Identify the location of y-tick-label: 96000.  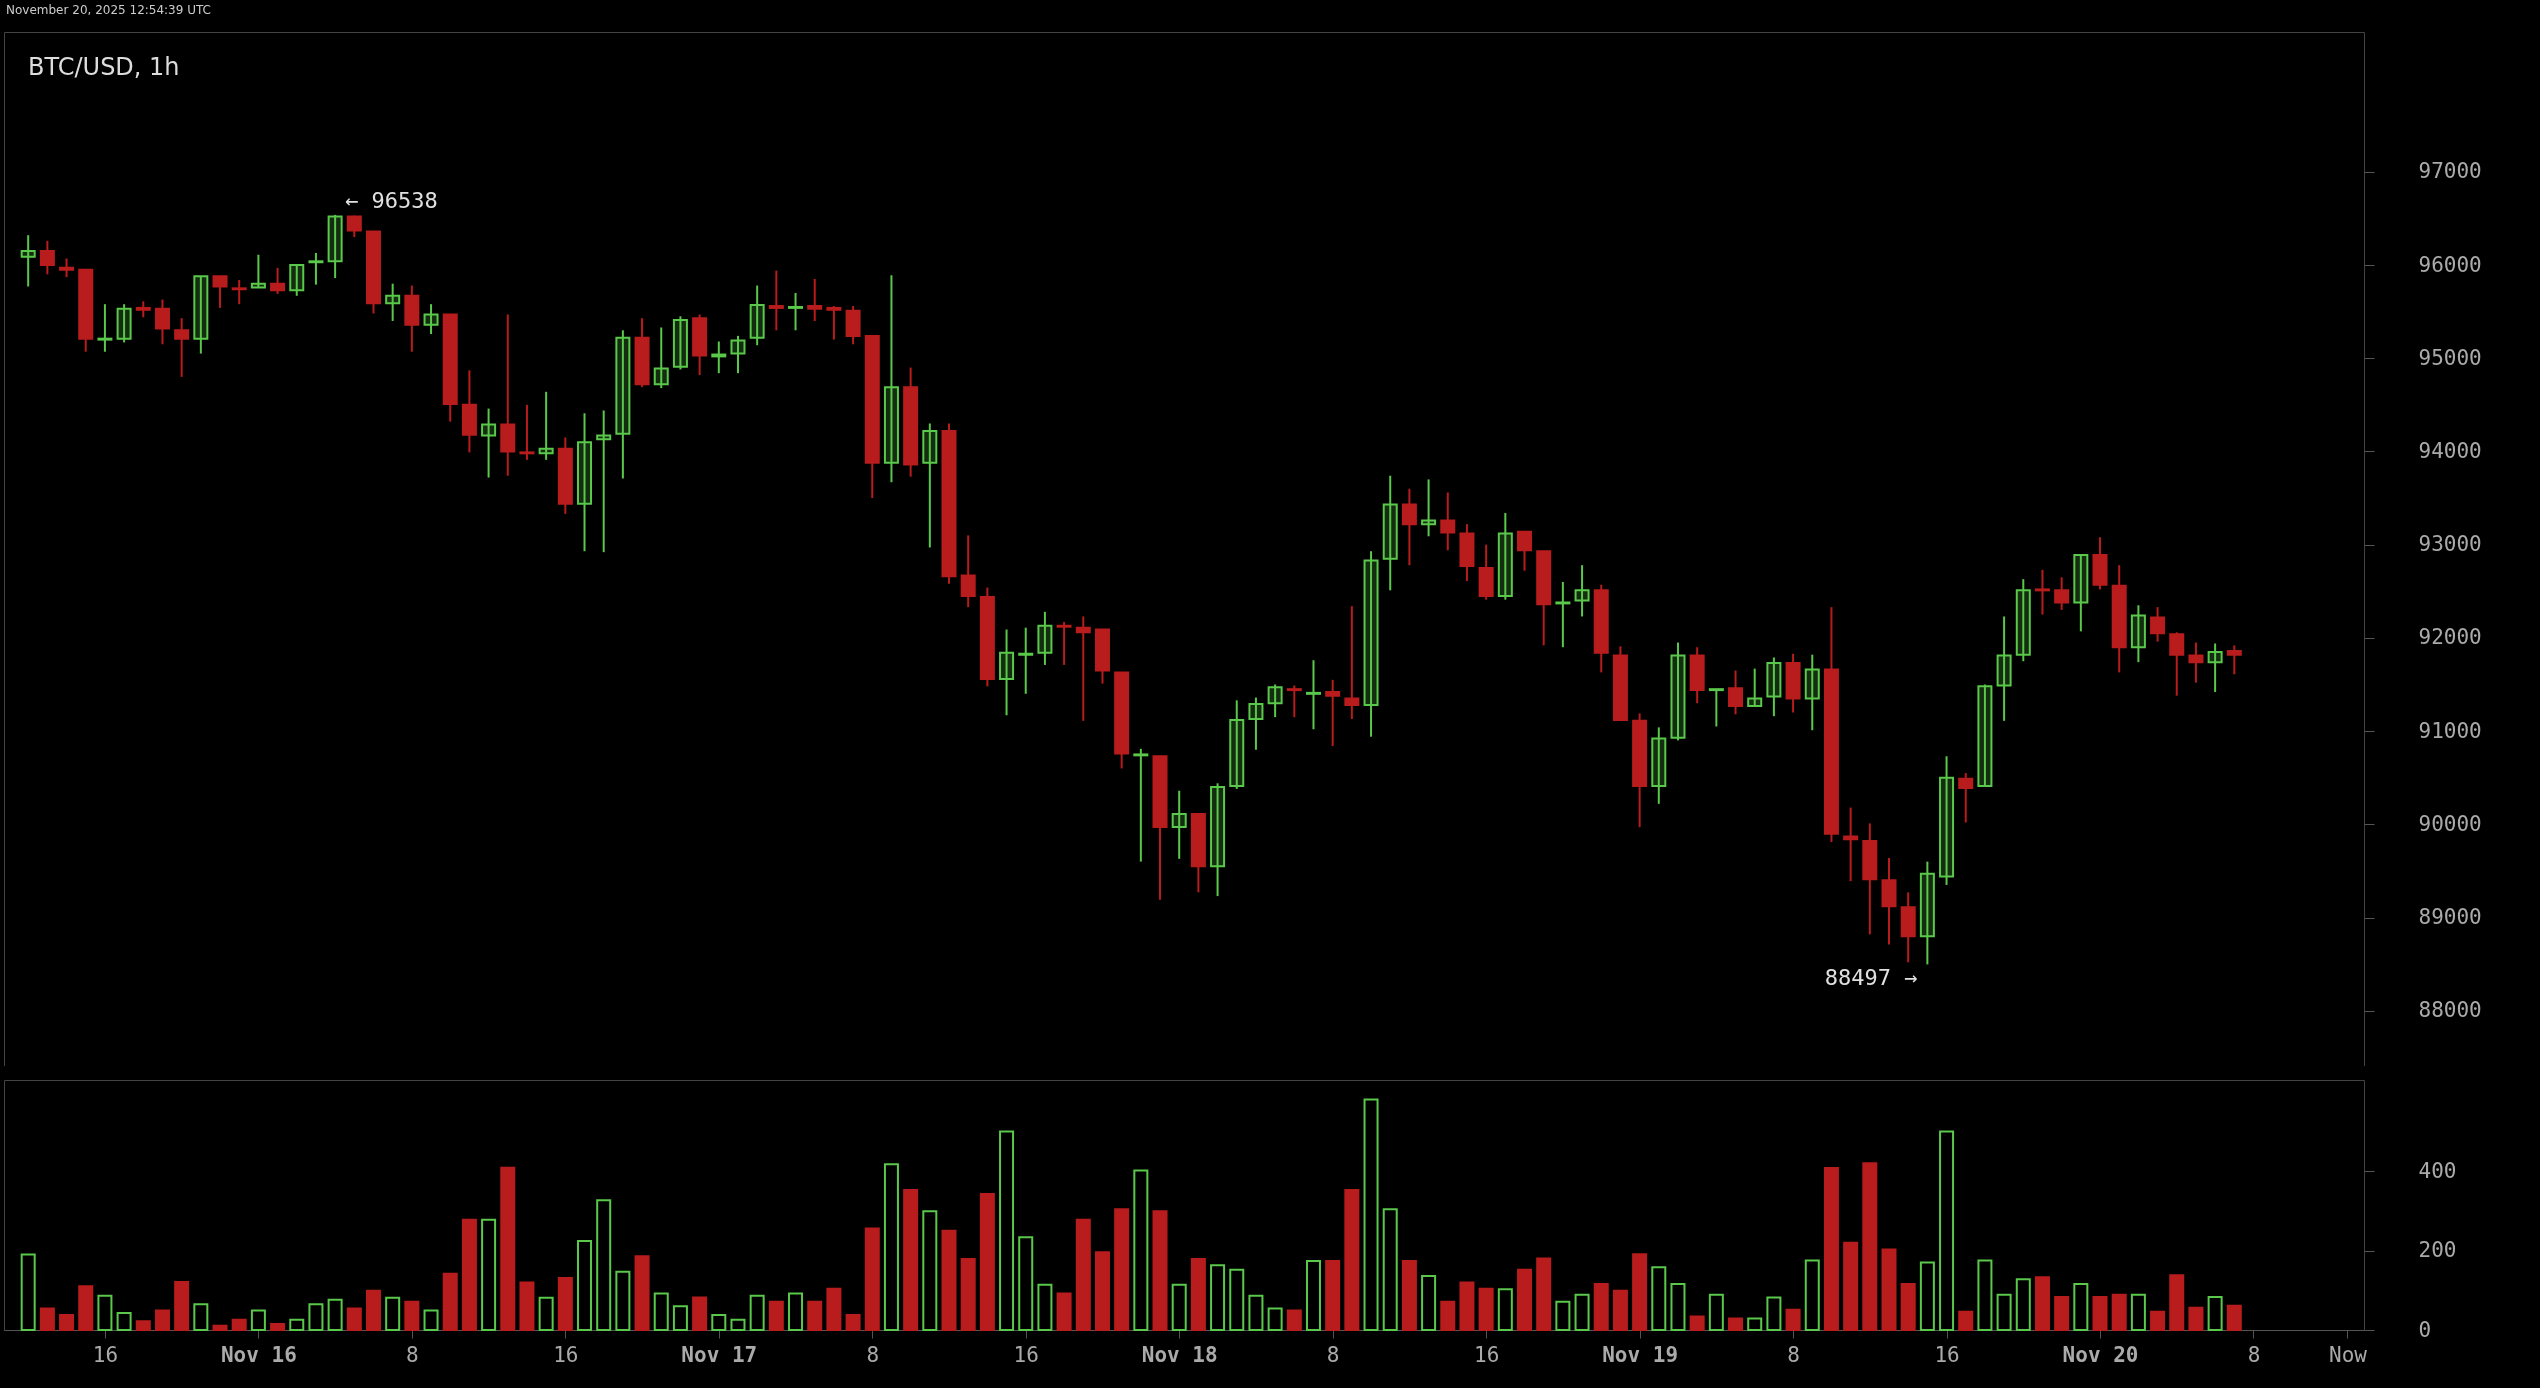
(2450, 264).